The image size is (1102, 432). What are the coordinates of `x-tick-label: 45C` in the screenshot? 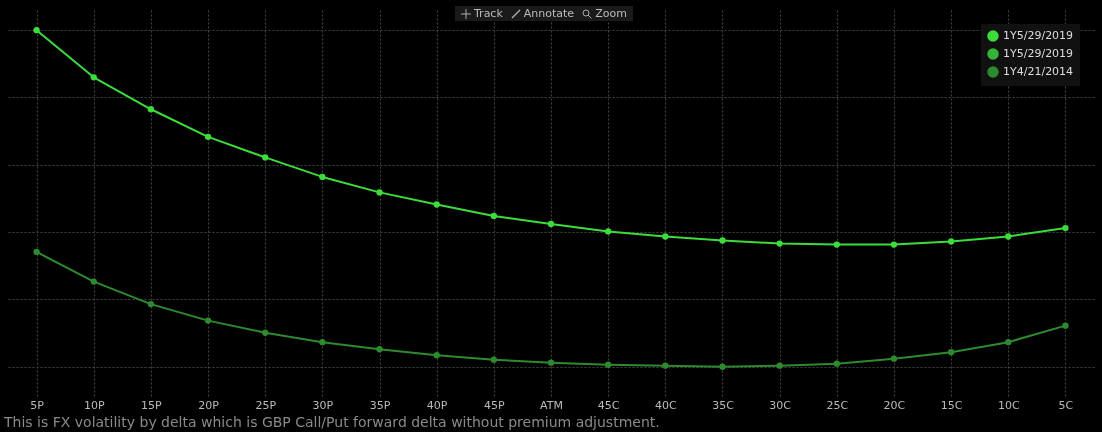 It's located at (608, 405).